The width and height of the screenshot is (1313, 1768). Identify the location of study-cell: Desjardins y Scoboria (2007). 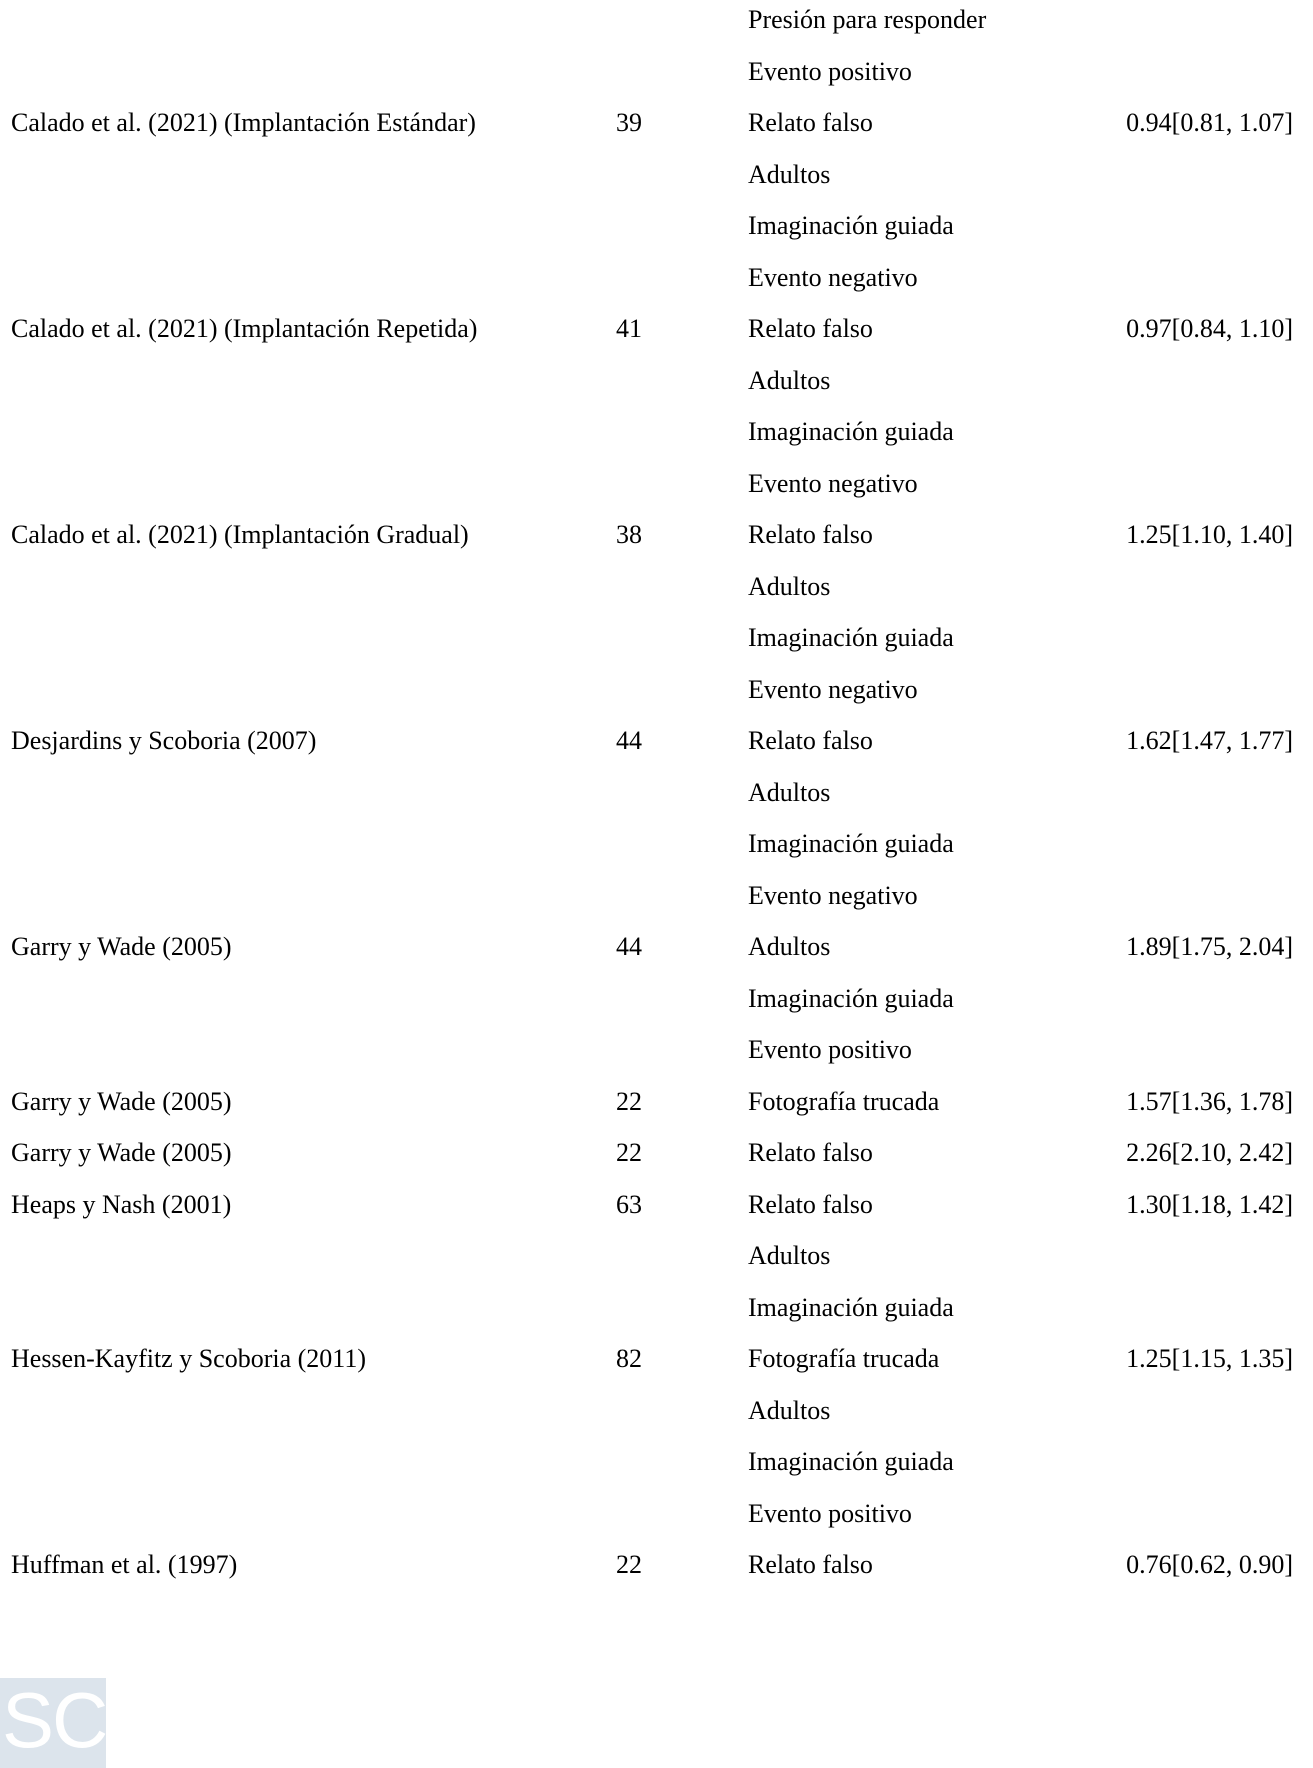
(164, 740).